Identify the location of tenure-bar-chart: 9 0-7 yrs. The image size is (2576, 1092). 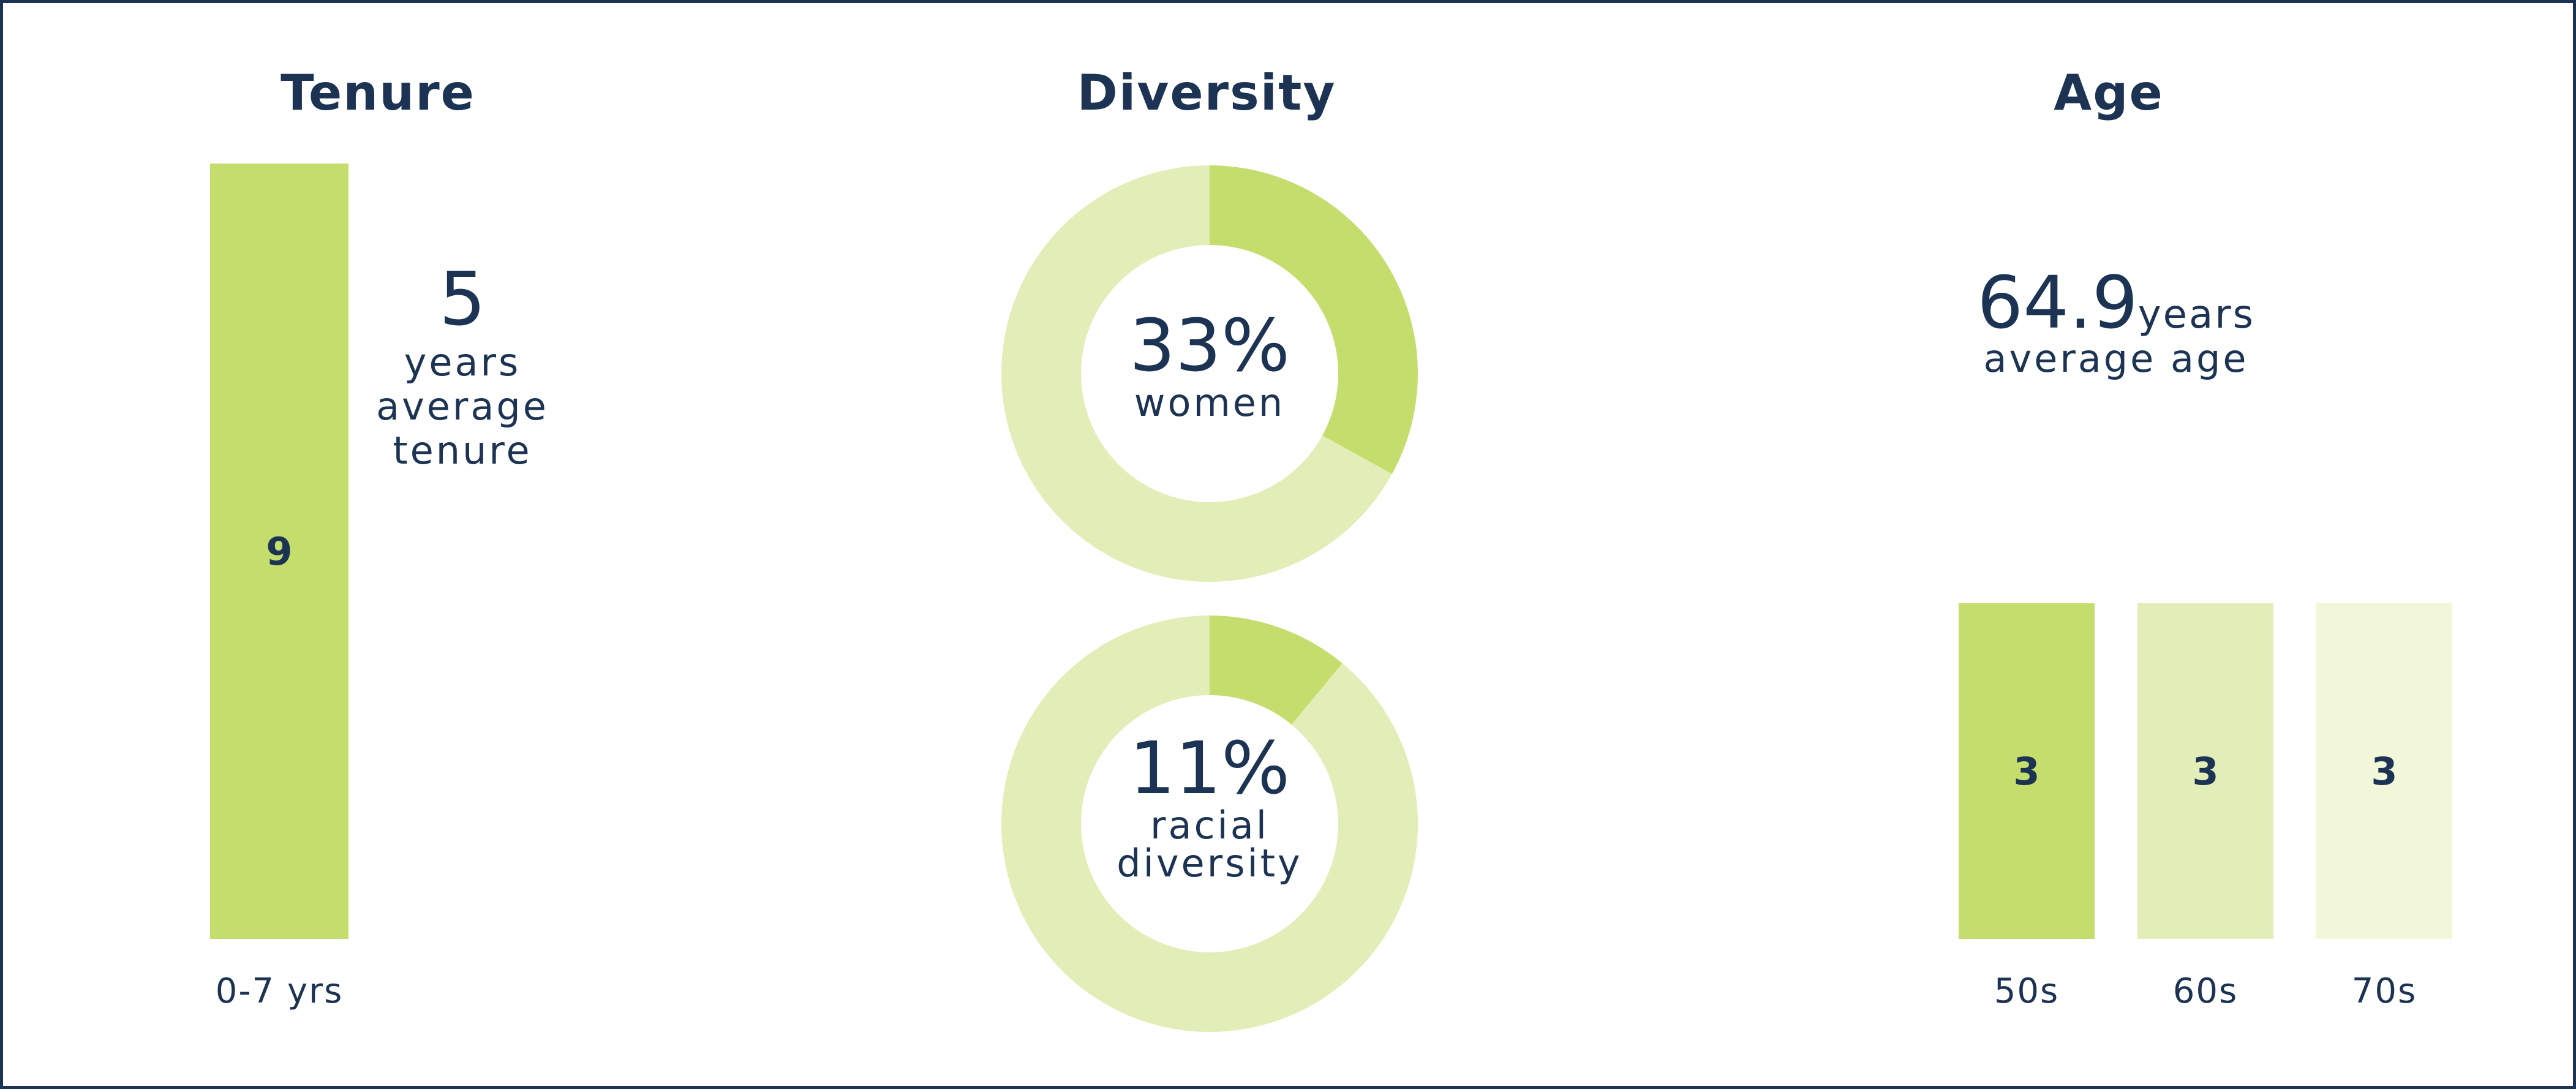
(279, 587).